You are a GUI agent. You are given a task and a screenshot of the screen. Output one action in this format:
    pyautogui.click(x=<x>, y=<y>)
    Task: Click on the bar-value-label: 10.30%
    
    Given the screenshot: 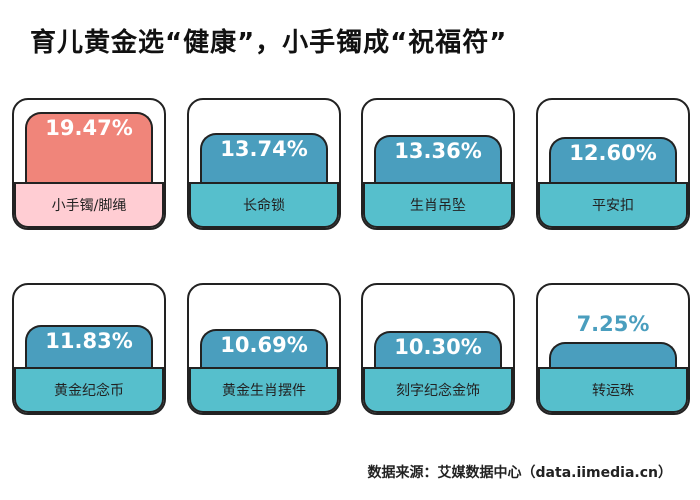 What is the action you would take?
    pyautogui.click(x=438, y=347)
    